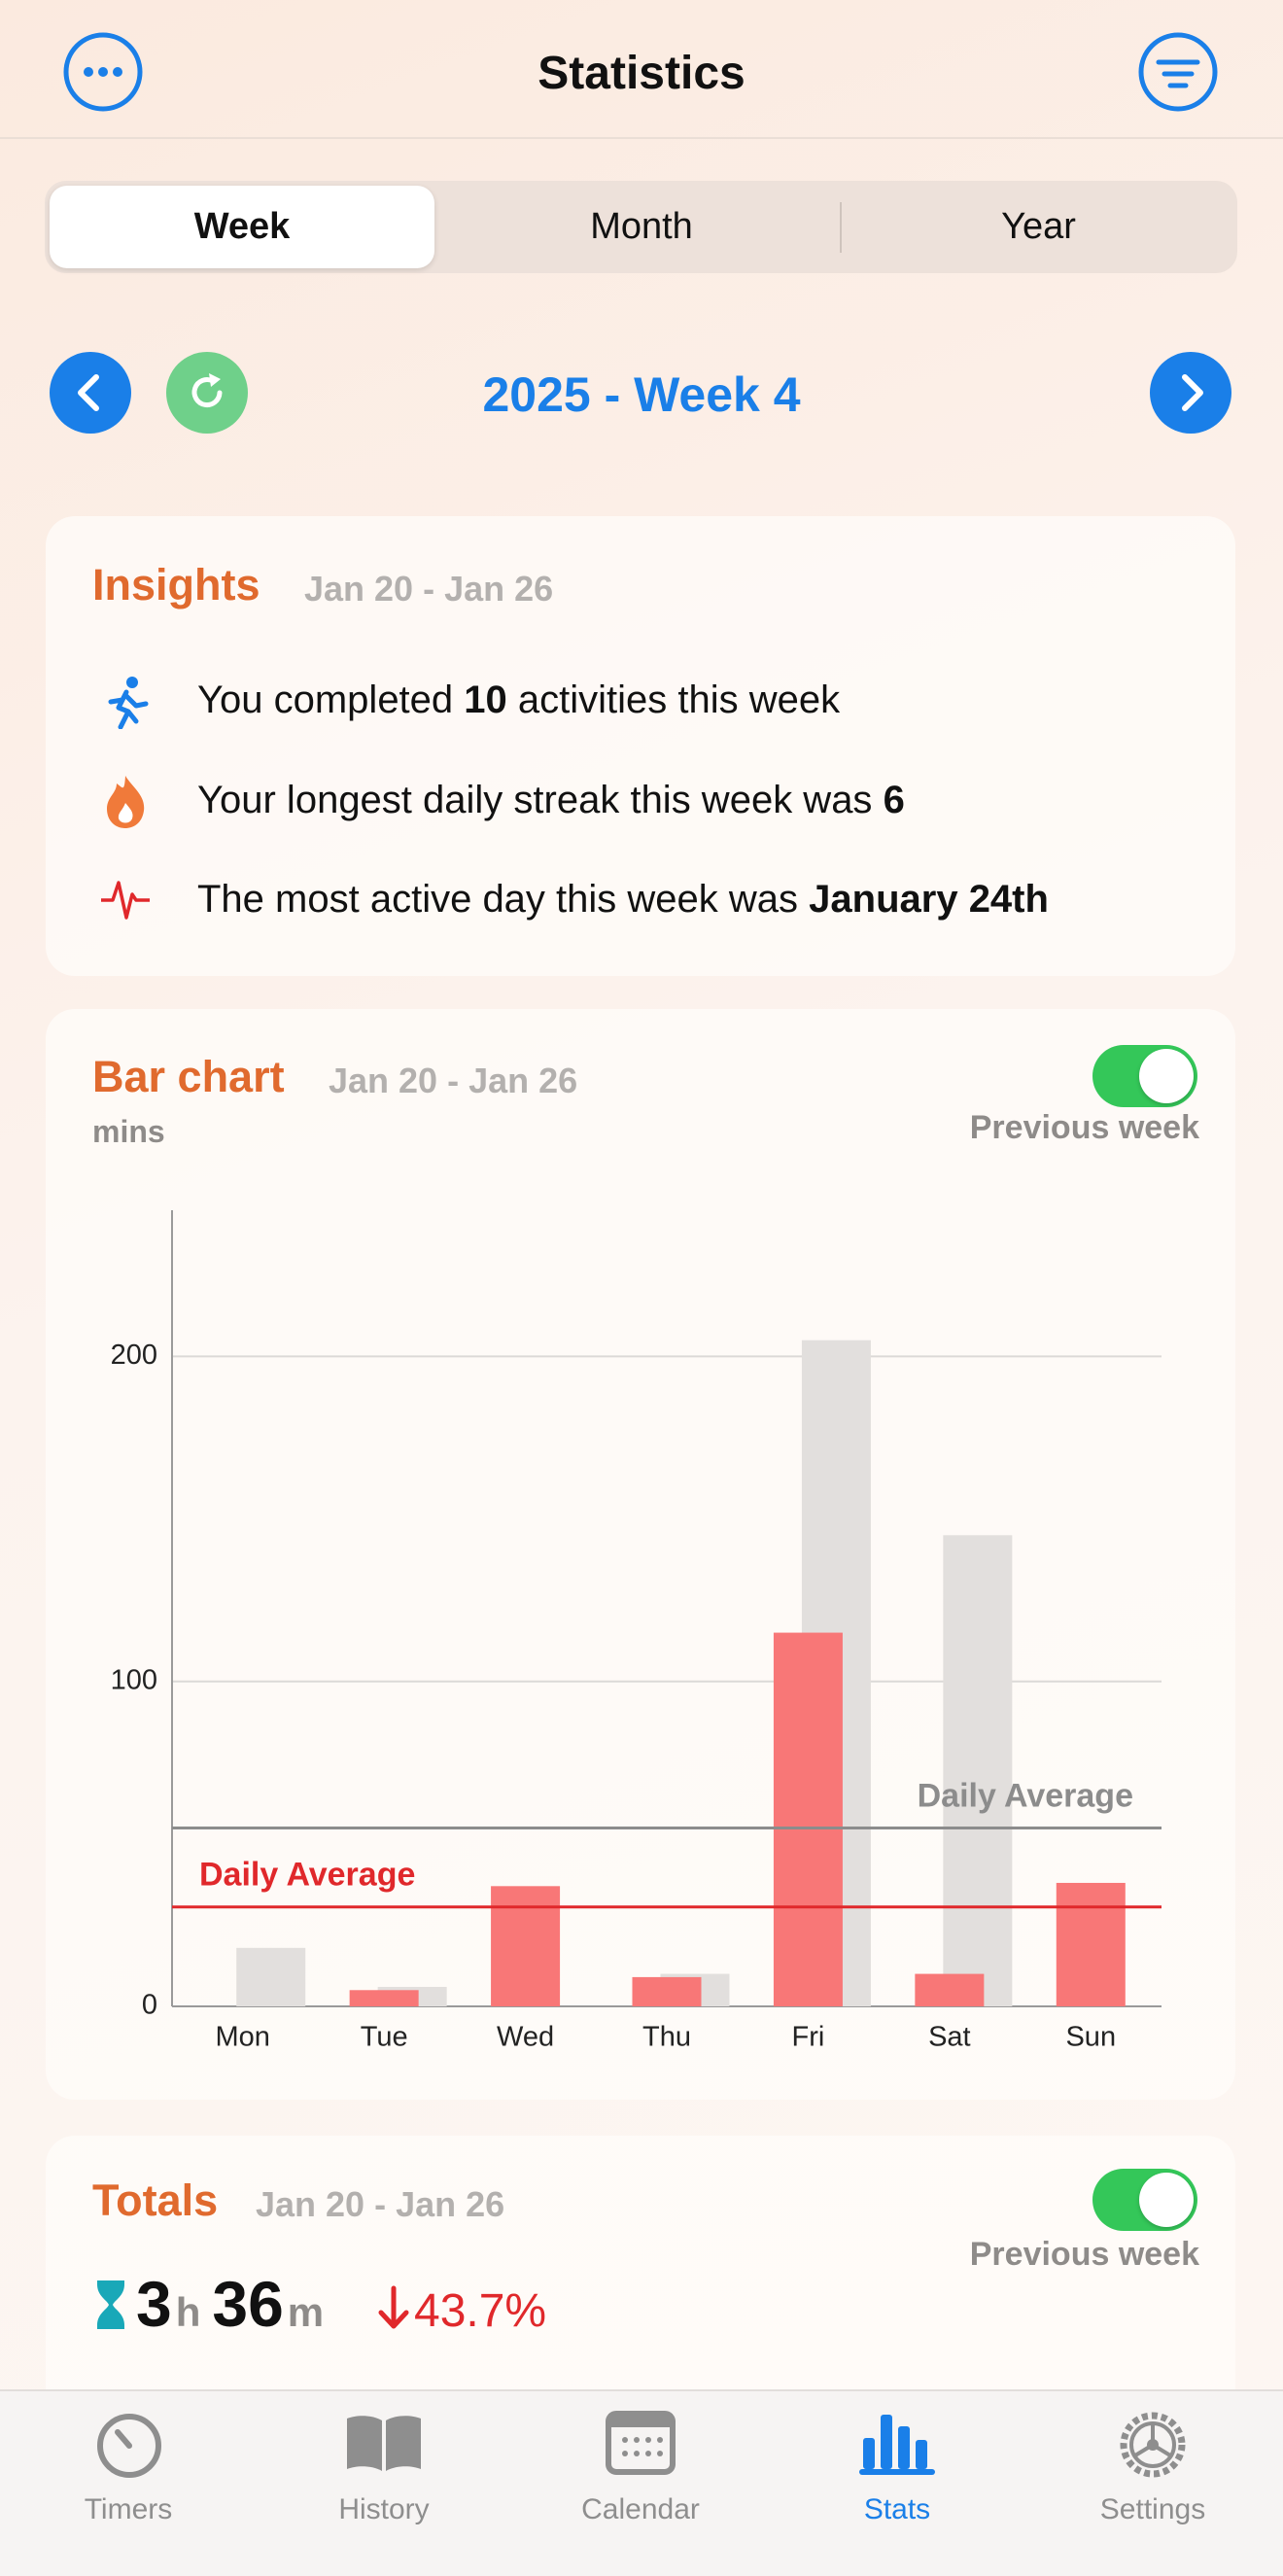 The height and width of the screenshot is (2576, 1283). Describe the element at coordinates (306, 2312) in the screenshot. I see `unit: m` at that location.